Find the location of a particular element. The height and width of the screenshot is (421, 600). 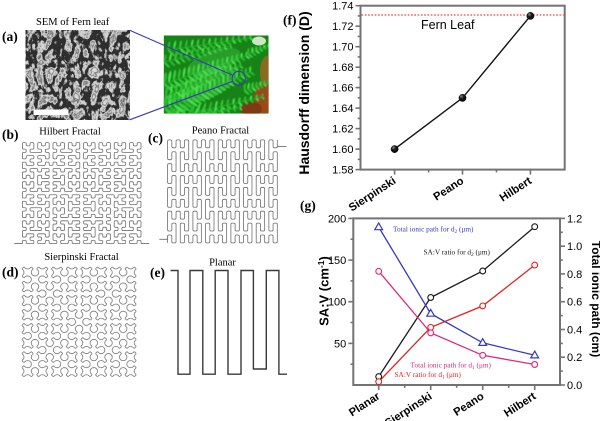

svg-text: Hausdorff dimension (D) is located at coordinates (304, 92).